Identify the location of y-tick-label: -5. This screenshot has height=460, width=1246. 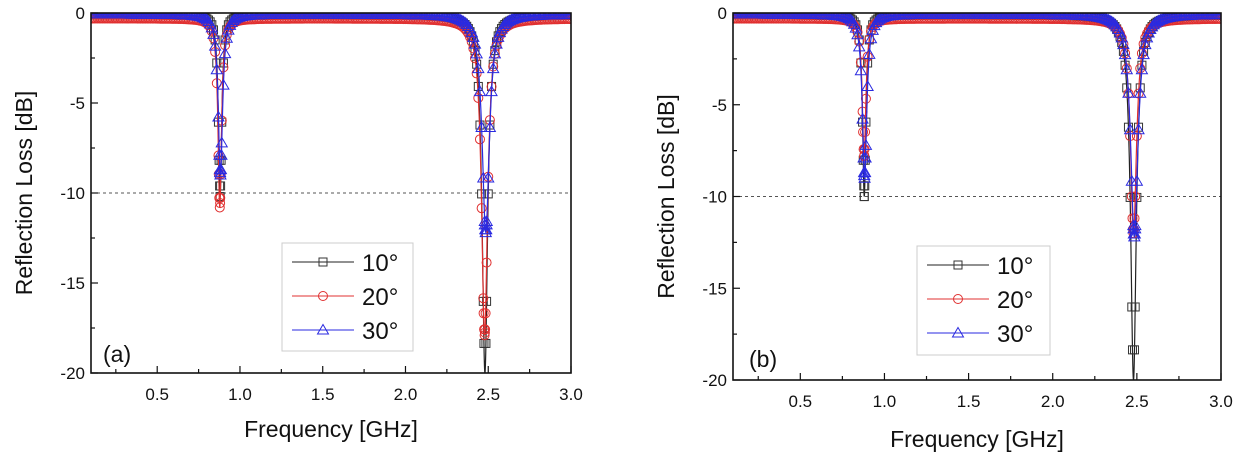
(719, 105).